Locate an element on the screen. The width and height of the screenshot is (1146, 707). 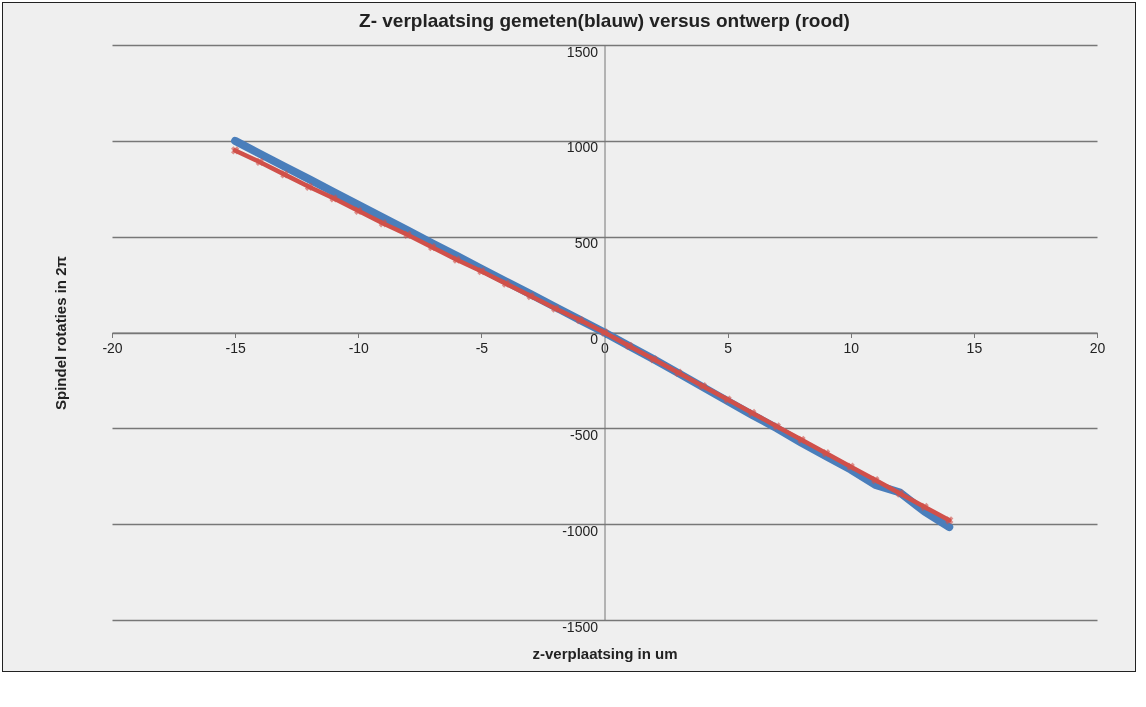
x-tick-label: 10 is located at coordinates (851, 348).